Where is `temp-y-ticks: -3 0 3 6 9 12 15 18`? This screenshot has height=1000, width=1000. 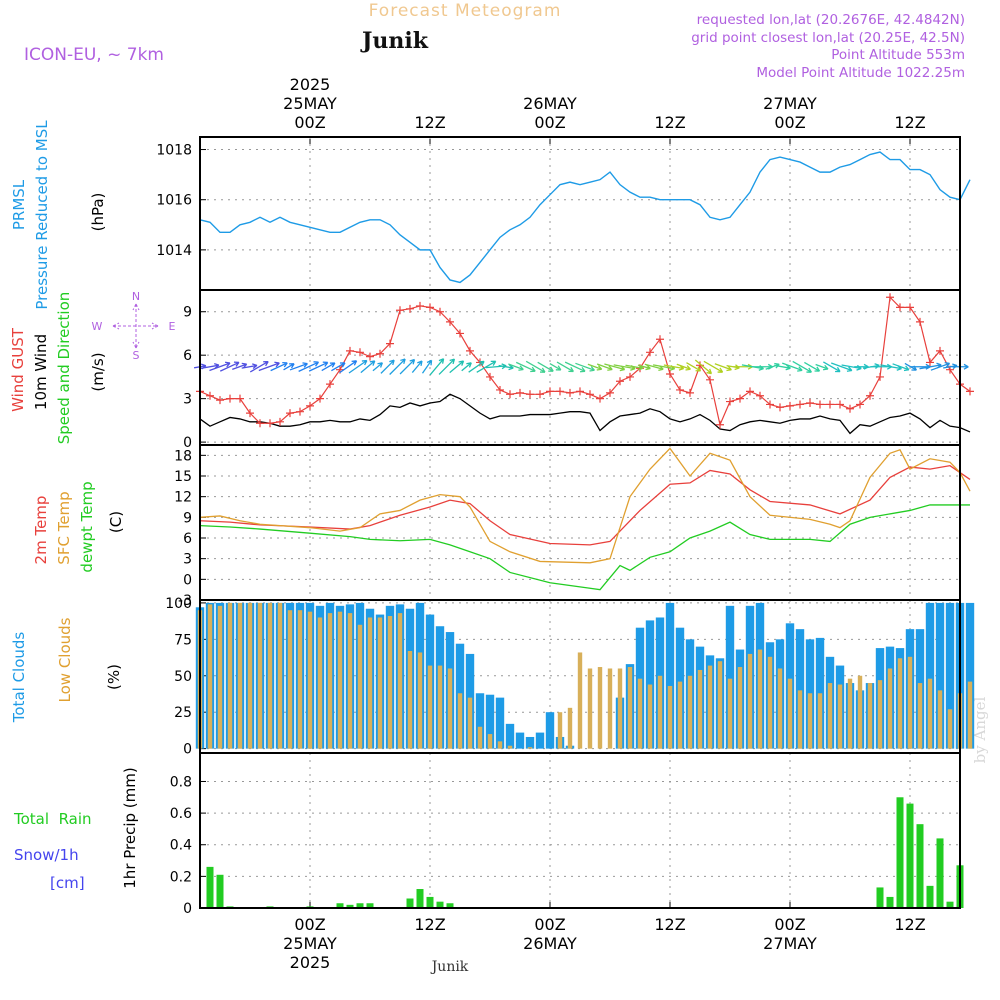
temp-y-ticks: -3 0 3 6 9 12 15 18 is located at coordinates (190, 528).